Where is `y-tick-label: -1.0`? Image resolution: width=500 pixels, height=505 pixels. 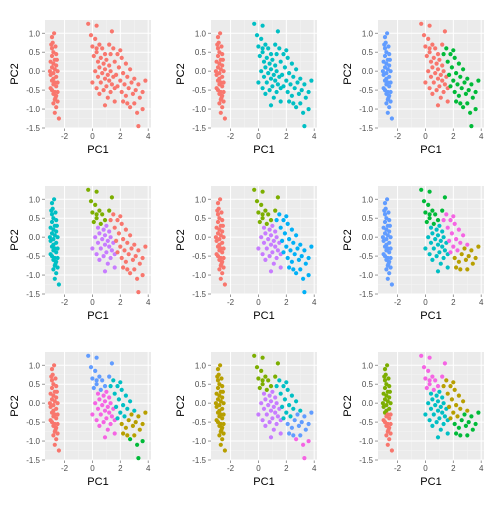 y-tick-label: -1.0 is located at coordinates (366, 109).